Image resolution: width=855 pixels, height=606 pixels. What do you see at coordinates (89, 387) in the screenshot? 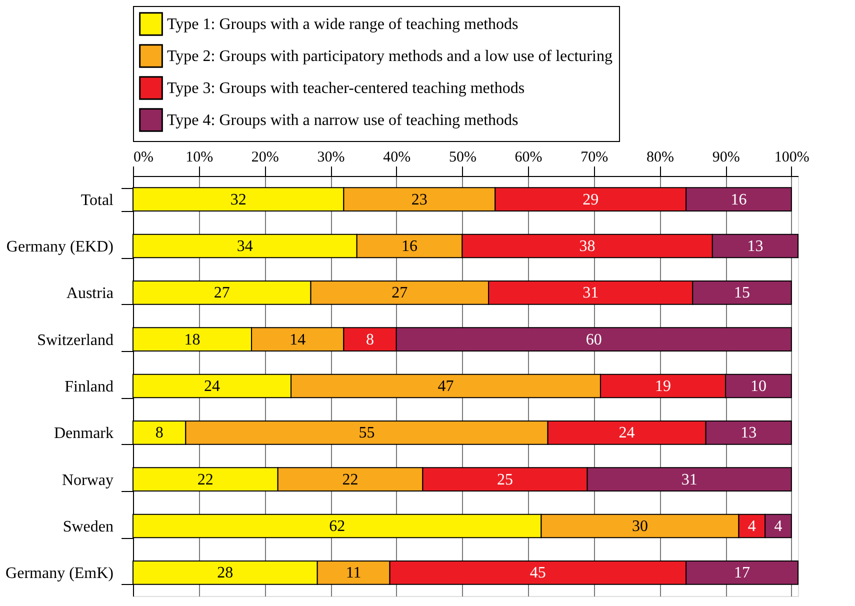
I see `y-tick-label: Finland` at bounding box center [89, 387].